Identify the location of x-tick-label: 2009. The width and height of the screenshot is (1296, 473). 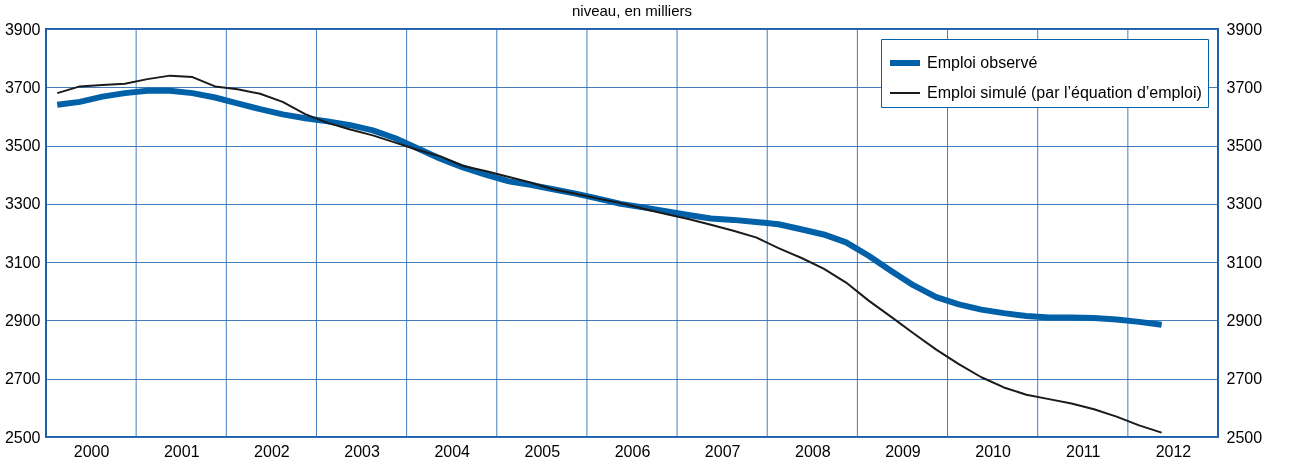
(903, 451).